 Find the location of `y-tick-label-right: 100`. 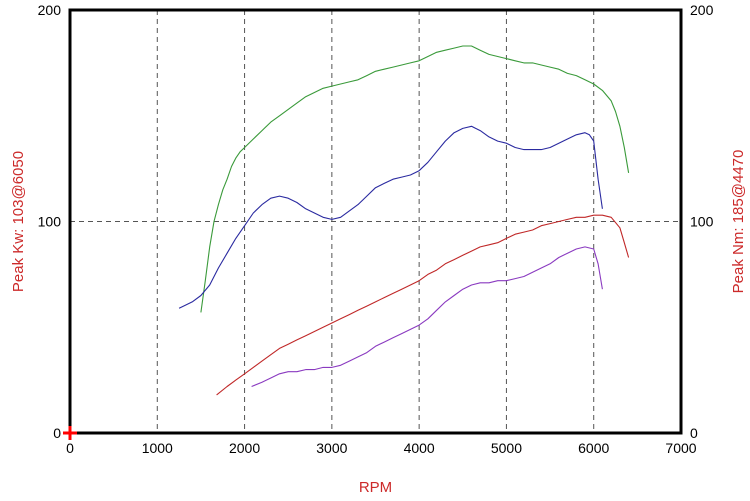

y-tick-label-right: 100 is located at coordinates (702, 222).